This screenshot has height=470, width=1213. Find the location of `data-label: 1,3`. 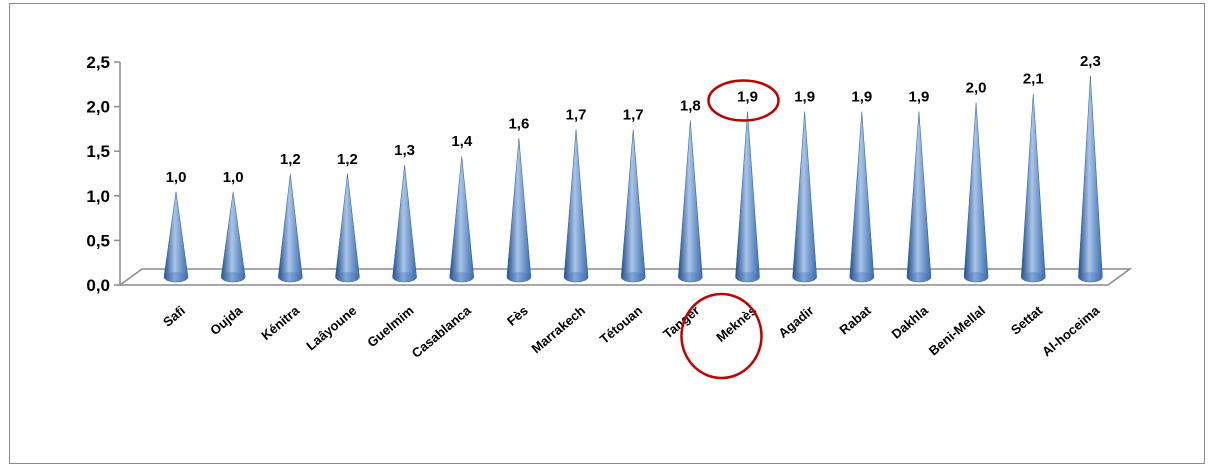

data-label: 1,3 is located at coordinates (404, 150).